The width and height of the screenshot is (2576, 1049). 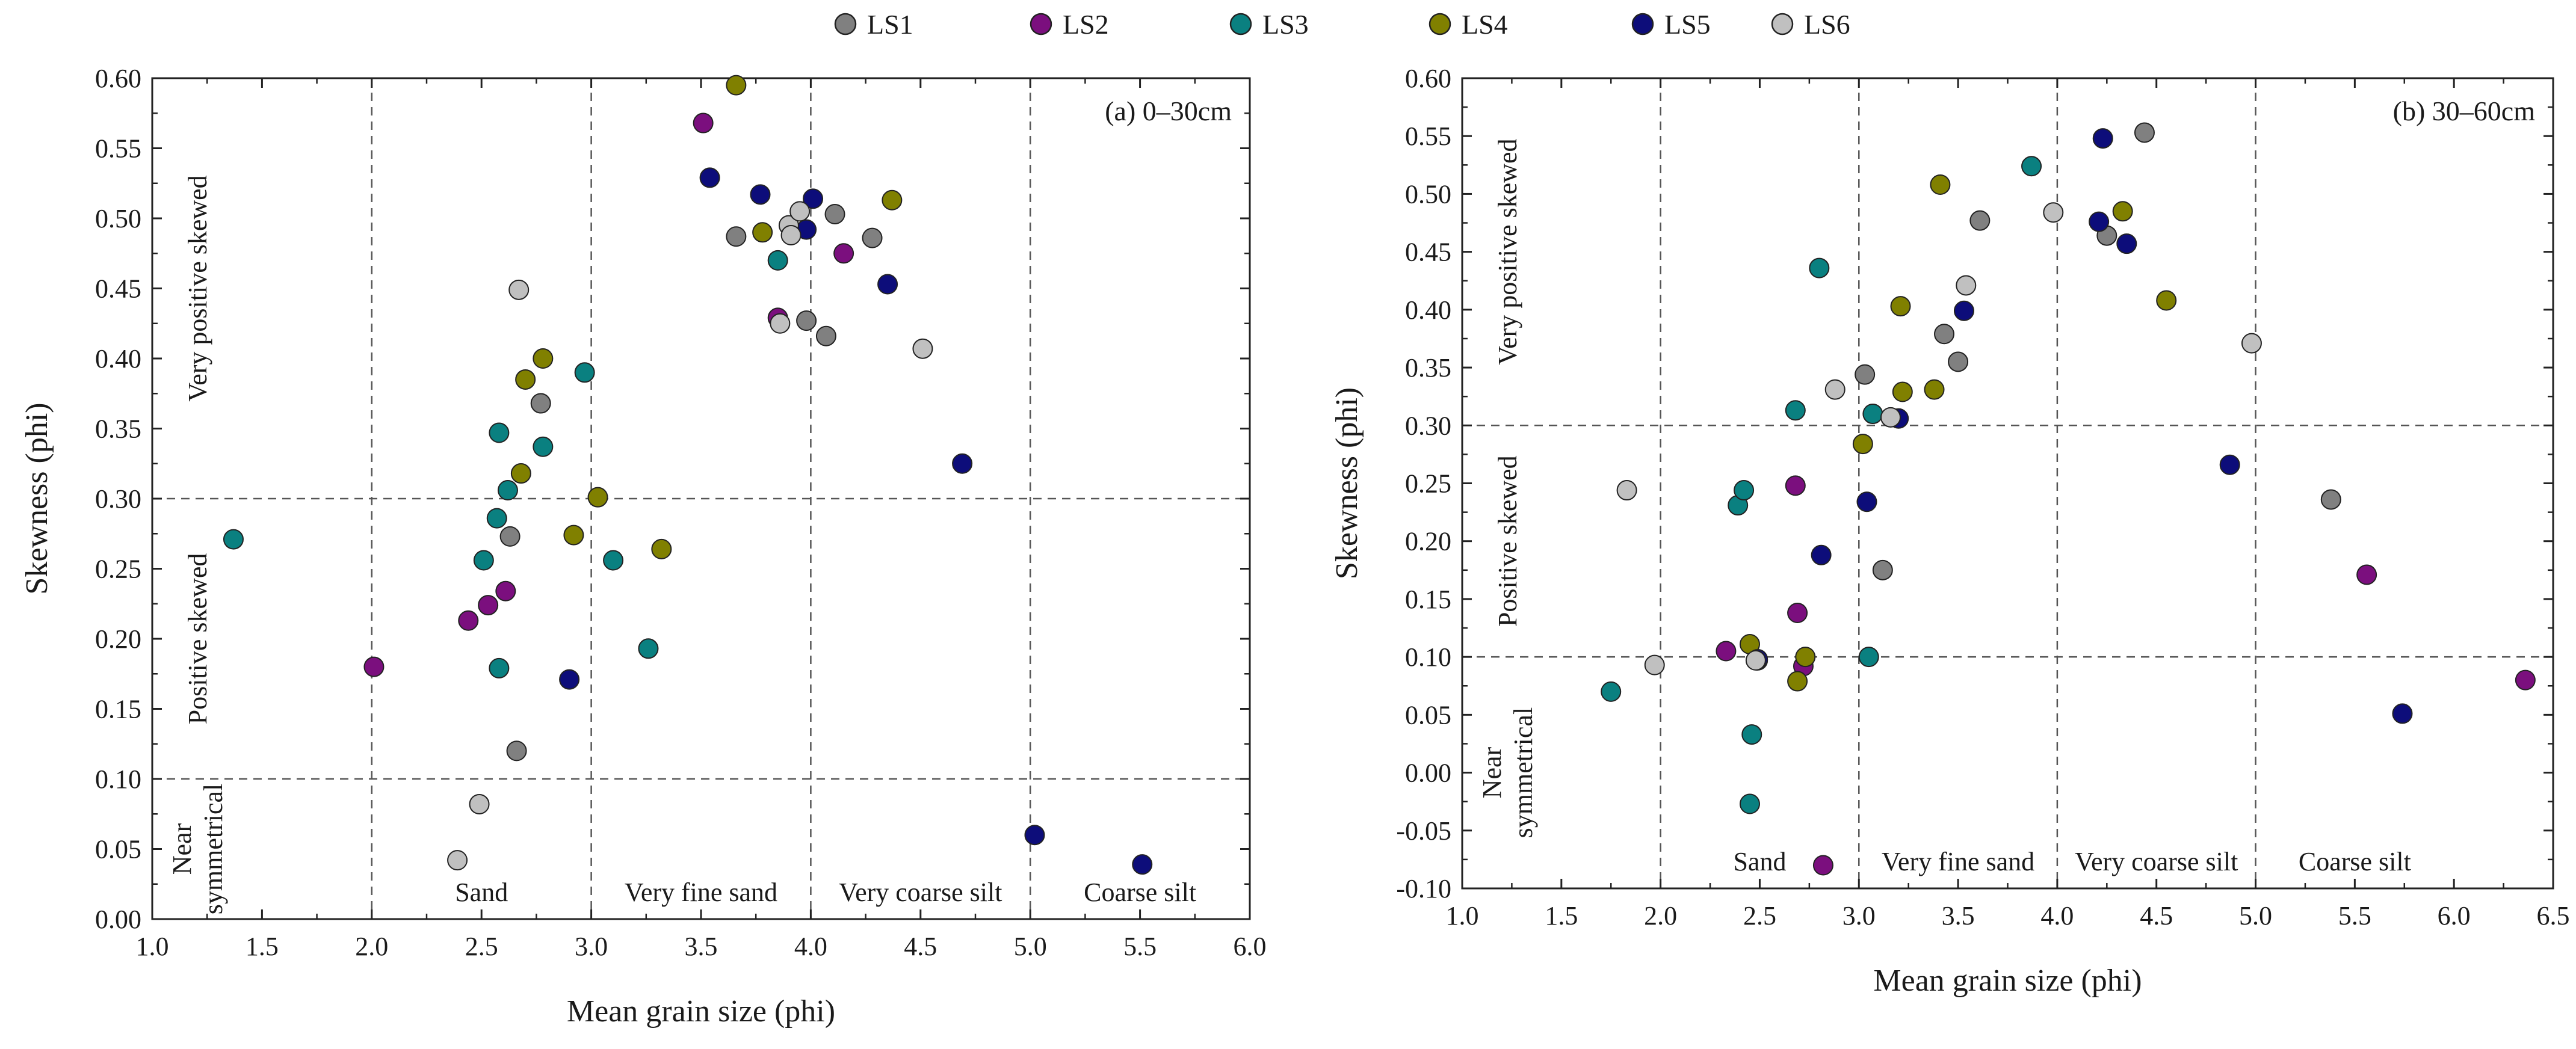 I want to click on panel-b-ytick-label: 0.10, so click(x=1428, y=657).